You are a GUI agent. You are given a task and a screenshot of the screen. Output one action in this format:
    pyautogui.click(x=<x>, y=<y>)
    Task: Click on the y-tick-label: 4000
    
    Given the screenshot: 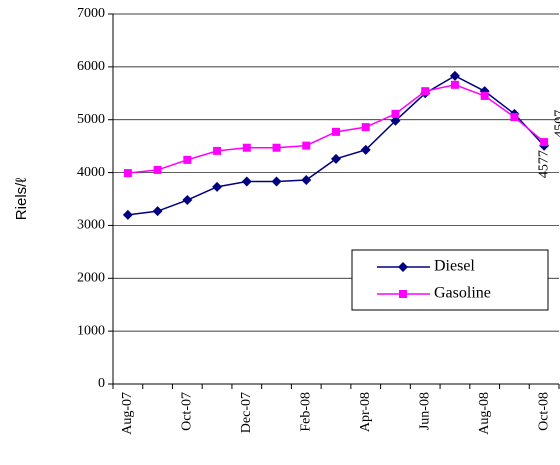 What is the action you would take?
    pyautogui.click(x=91, y=172)
    